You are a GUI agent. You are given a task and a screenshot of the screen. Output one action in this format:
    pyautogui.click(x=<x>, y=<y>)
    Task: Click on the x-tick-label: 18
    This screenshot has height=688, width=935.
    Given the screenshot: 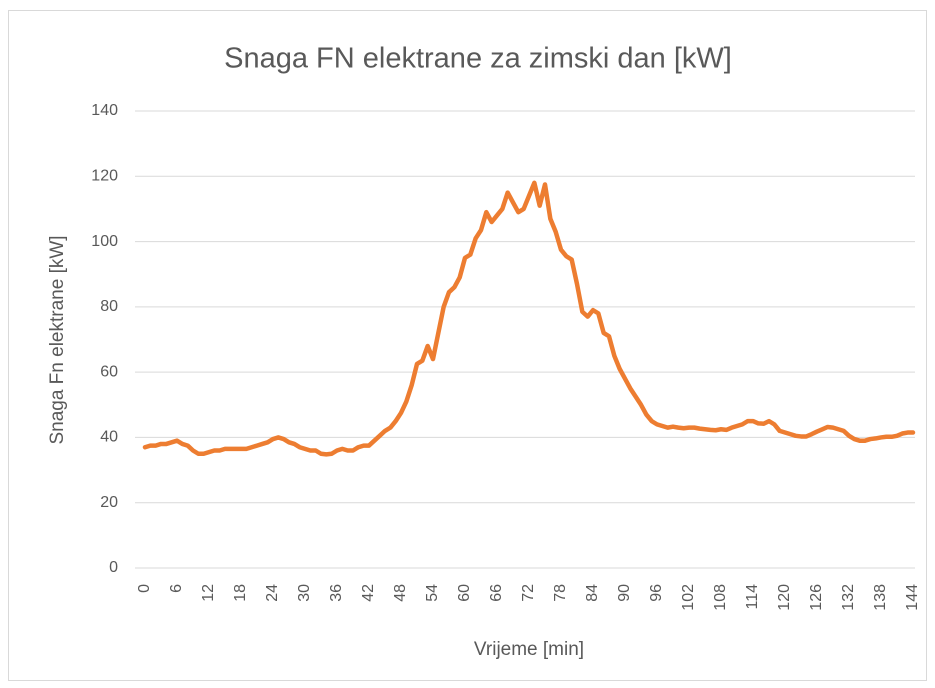 What is the action you would take?
    pyautogui.click(x=240, y=593)
    